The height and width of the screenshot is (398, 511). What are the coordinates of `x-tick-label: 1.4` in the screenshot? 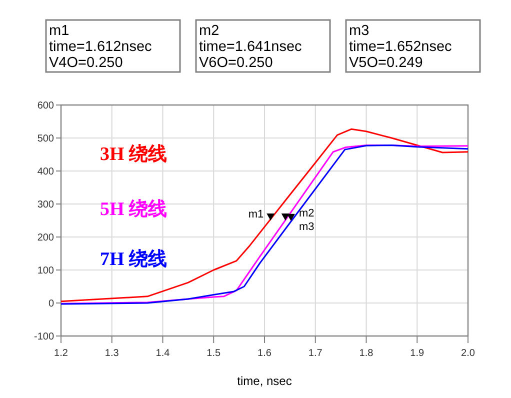 It's located at (163, 353).